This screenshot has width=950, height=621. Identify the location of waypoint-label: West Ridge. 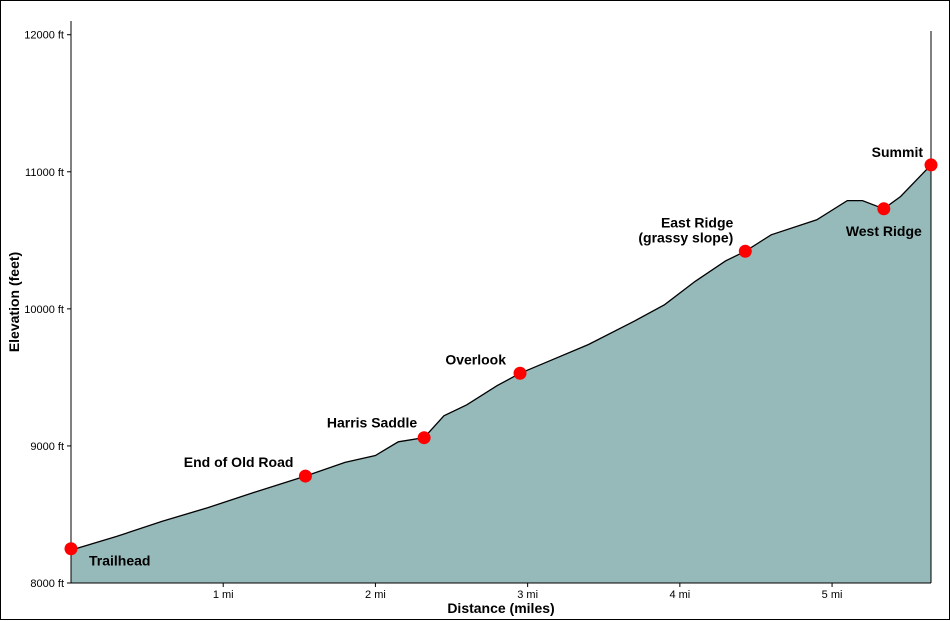
(884, 231).